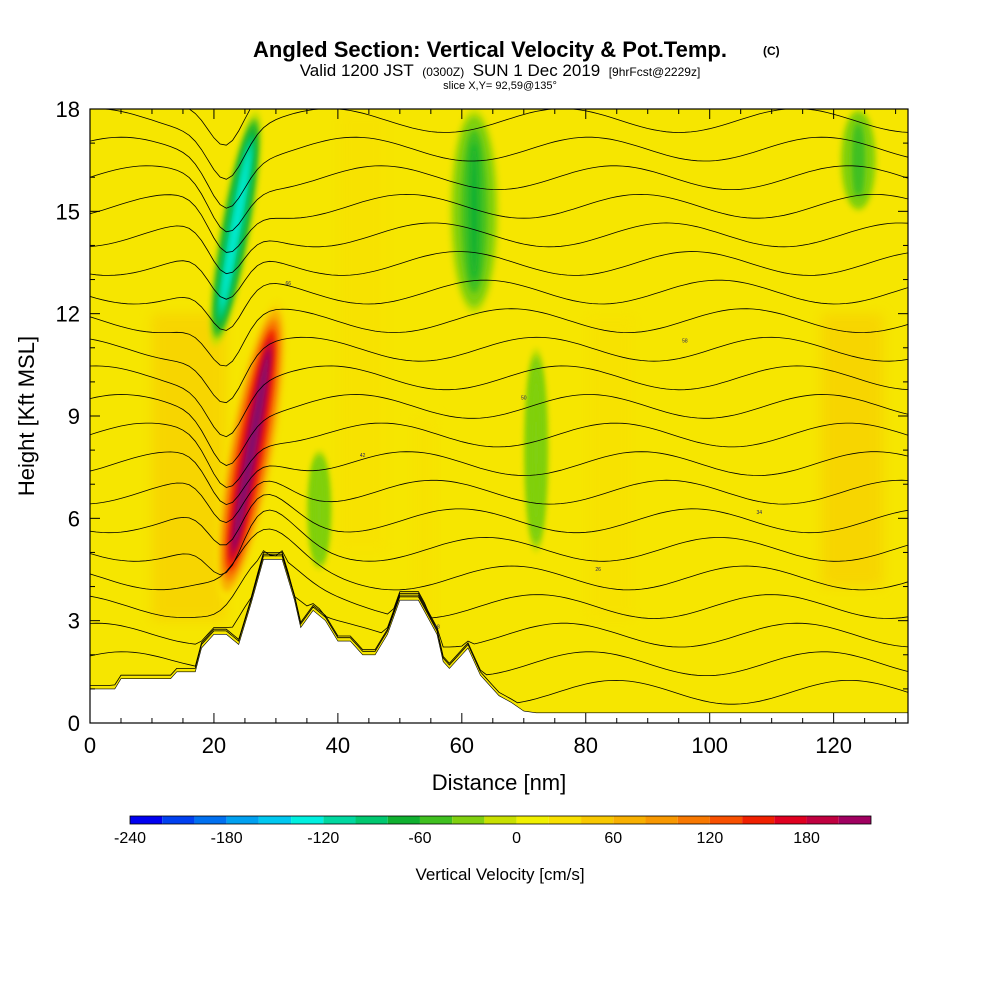 The image size is (1000, 1000). I want to click on y-tick-label: 0, so click(74, 723).